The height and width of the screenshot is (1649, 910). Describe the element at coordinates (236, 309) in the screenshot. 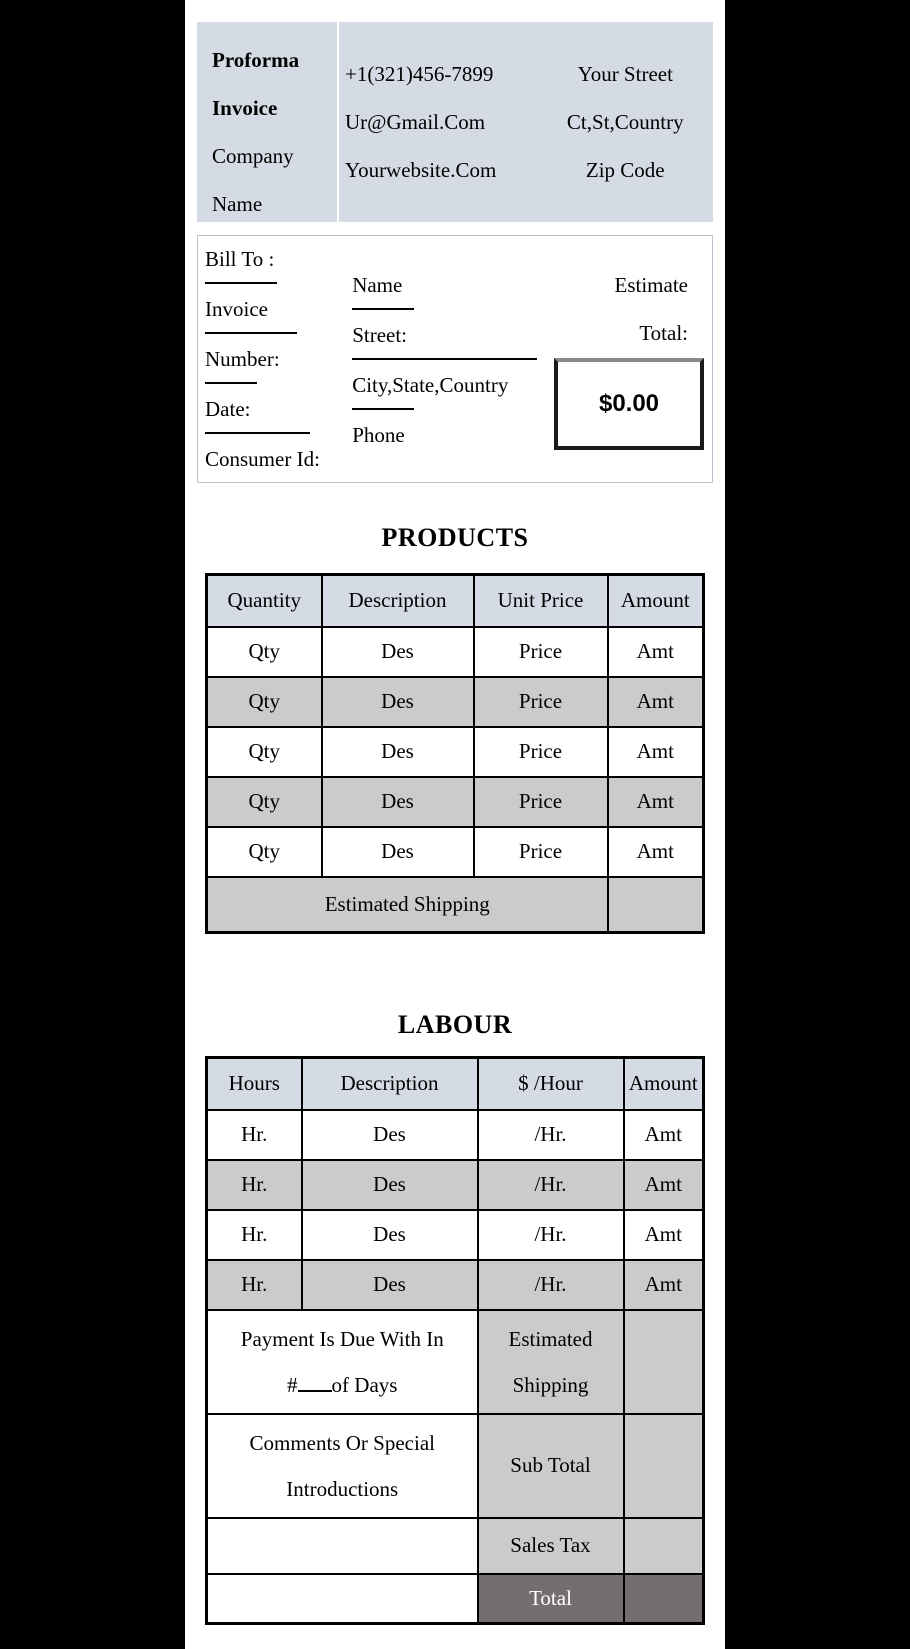

I see `invoice-label: Invoice` at that location.